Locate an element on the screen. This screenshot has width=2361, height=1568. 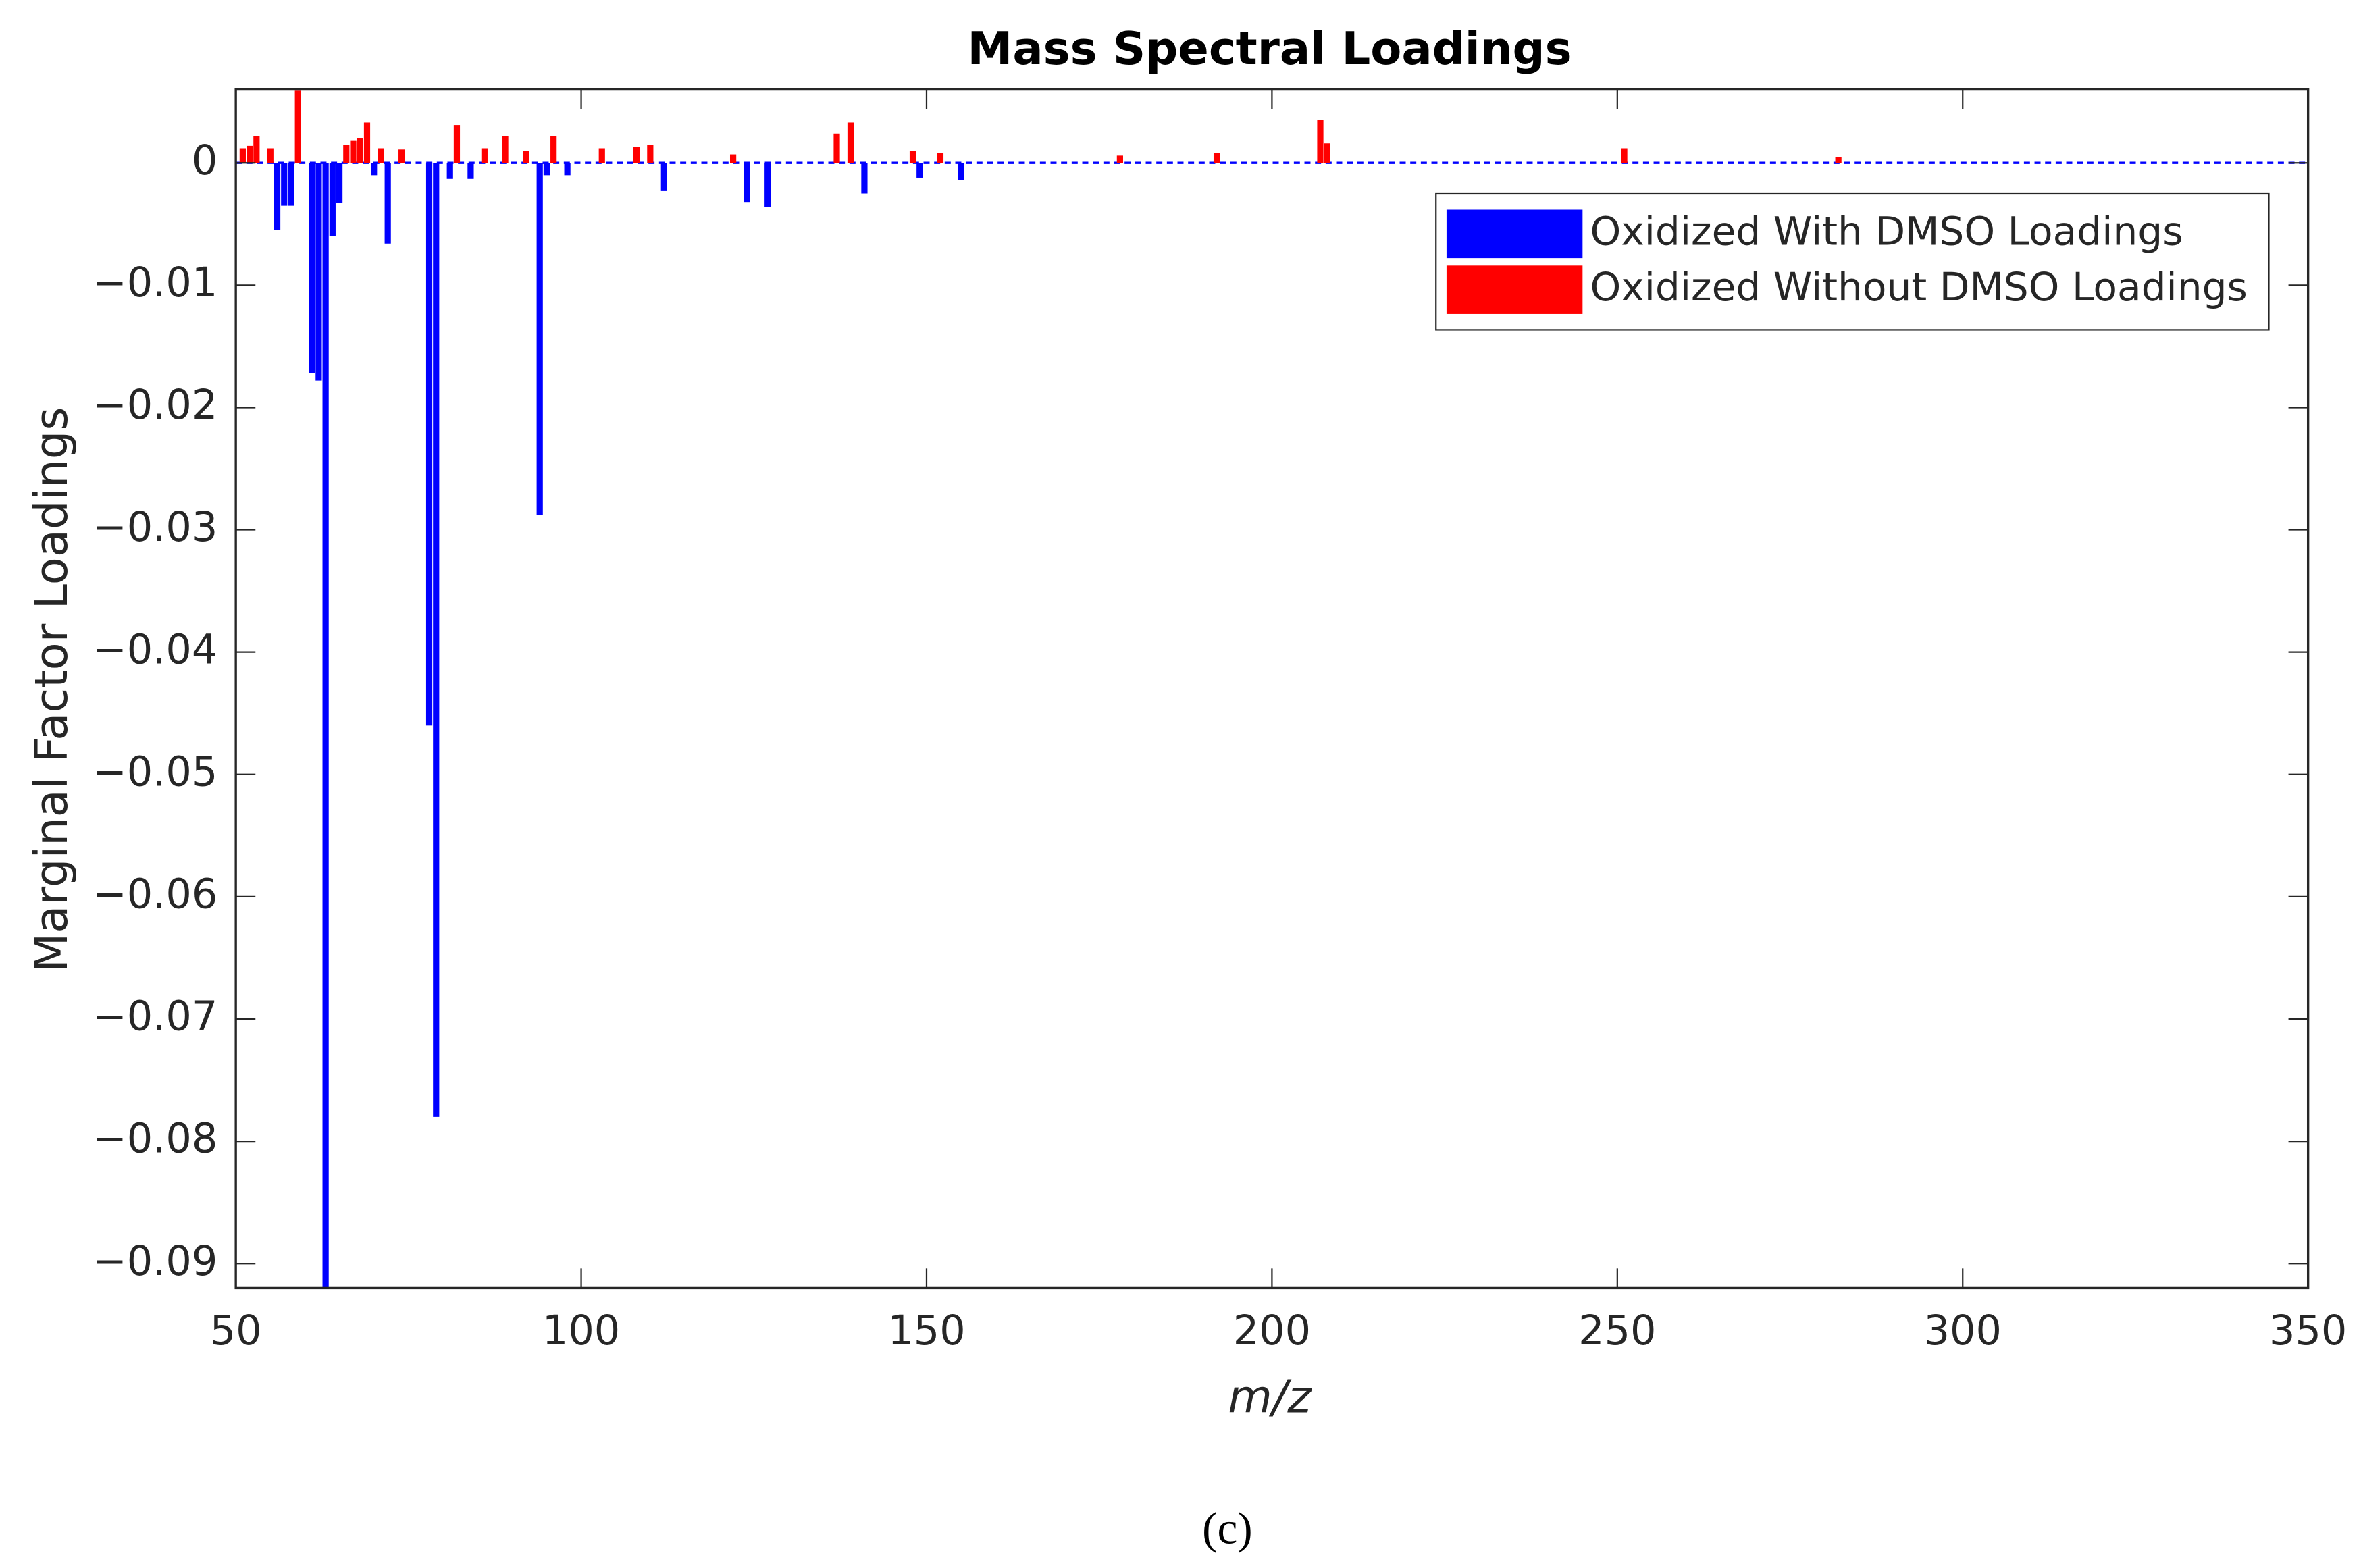
y-tick-label: −0.05 is located at coordinates (155, 771).